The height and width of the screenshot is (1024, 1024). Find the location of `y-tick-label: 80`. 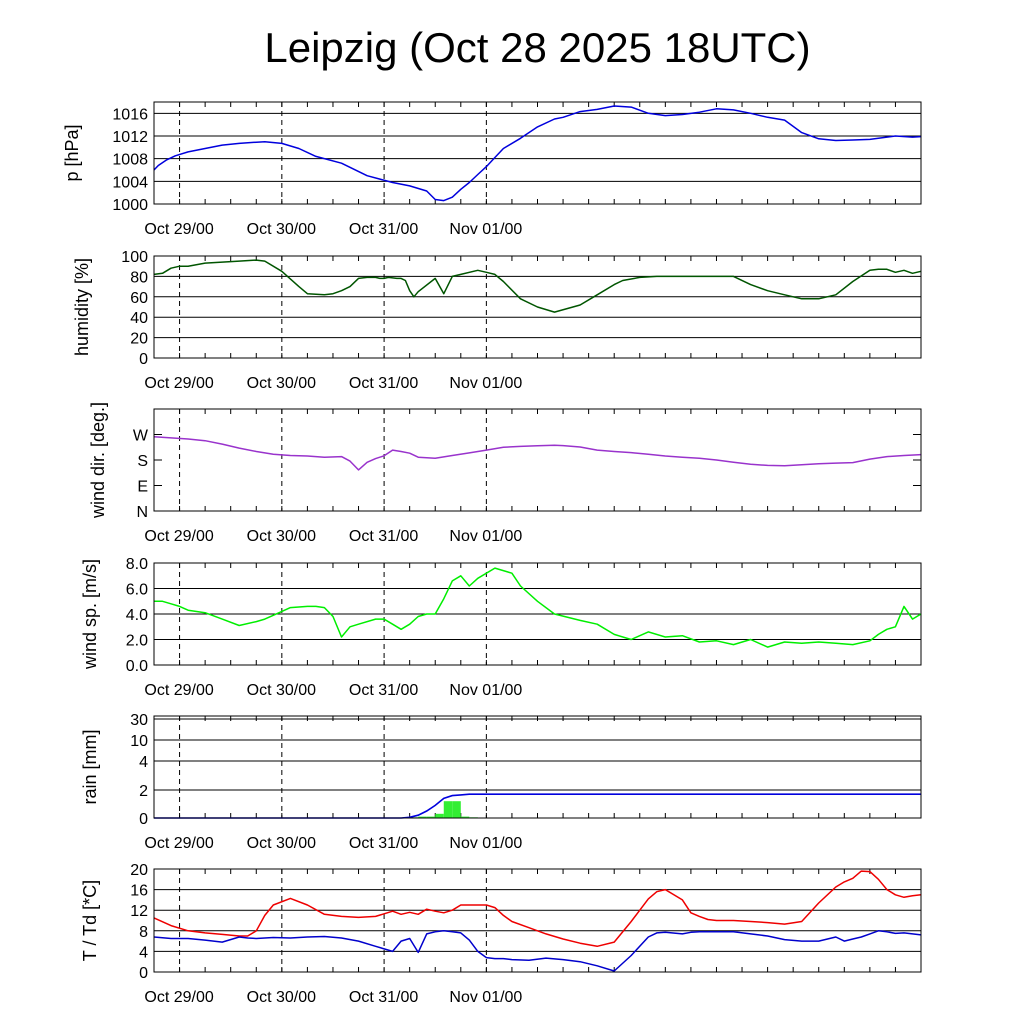

y-tick-label: 80 is located at coordinates (139, 277).